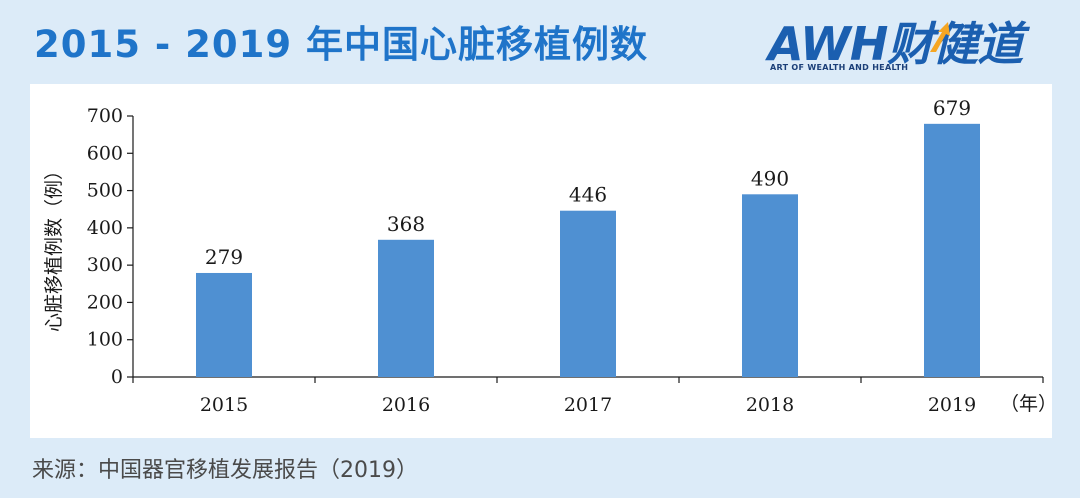  I want to click on awh-logo: AWH财健道 ART OF WEALTH AND HEALTH, so click(913, 41).